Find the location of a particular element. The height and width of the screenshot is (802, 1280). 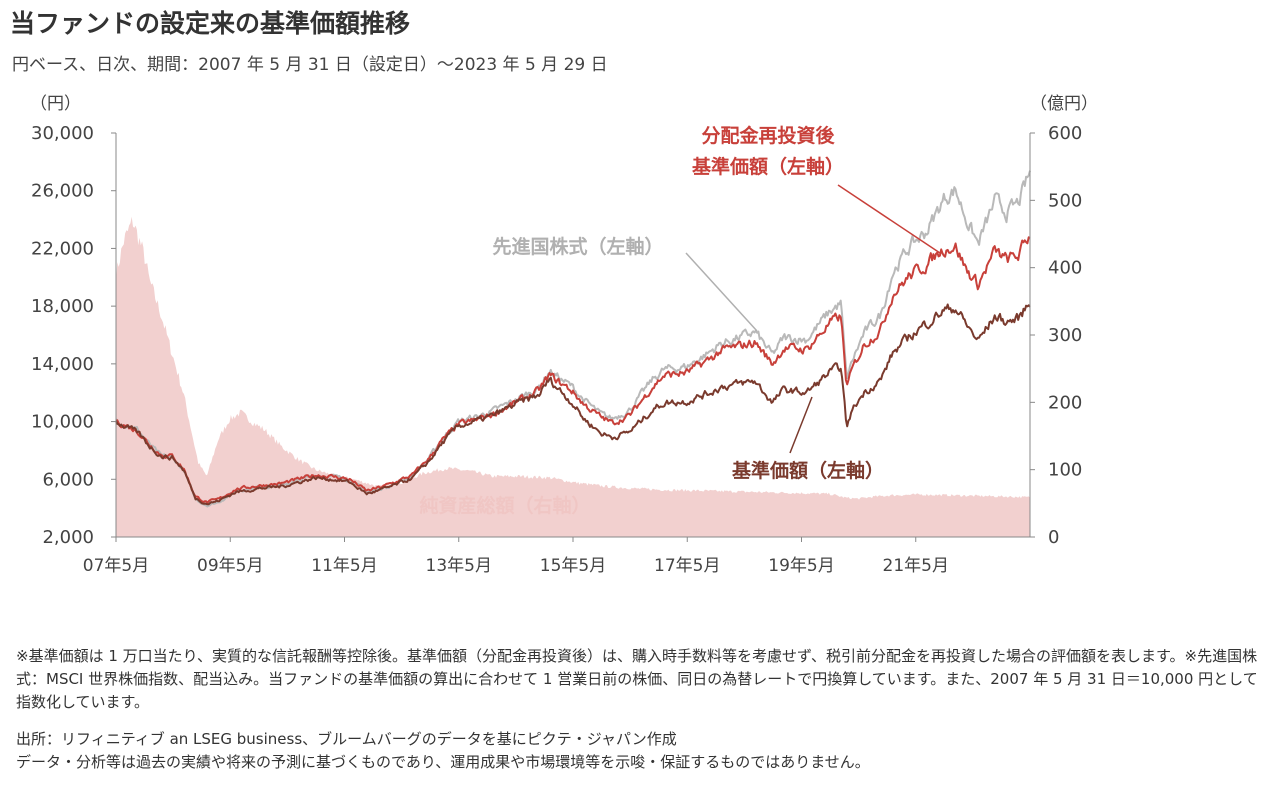

reinvested-label-1: 分配金再投資後 is located at coordinates (768, 135).